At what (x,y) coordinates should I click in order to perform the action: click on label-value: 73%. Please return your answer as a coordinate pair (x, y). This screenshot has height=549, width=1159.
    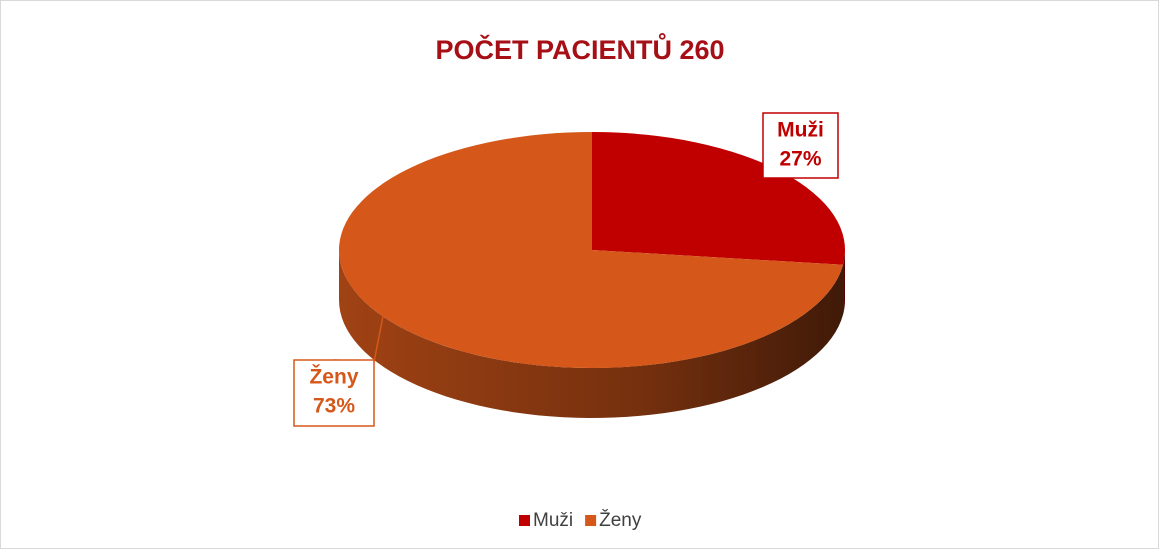
    Looking at the image, I should click on (334, 406).